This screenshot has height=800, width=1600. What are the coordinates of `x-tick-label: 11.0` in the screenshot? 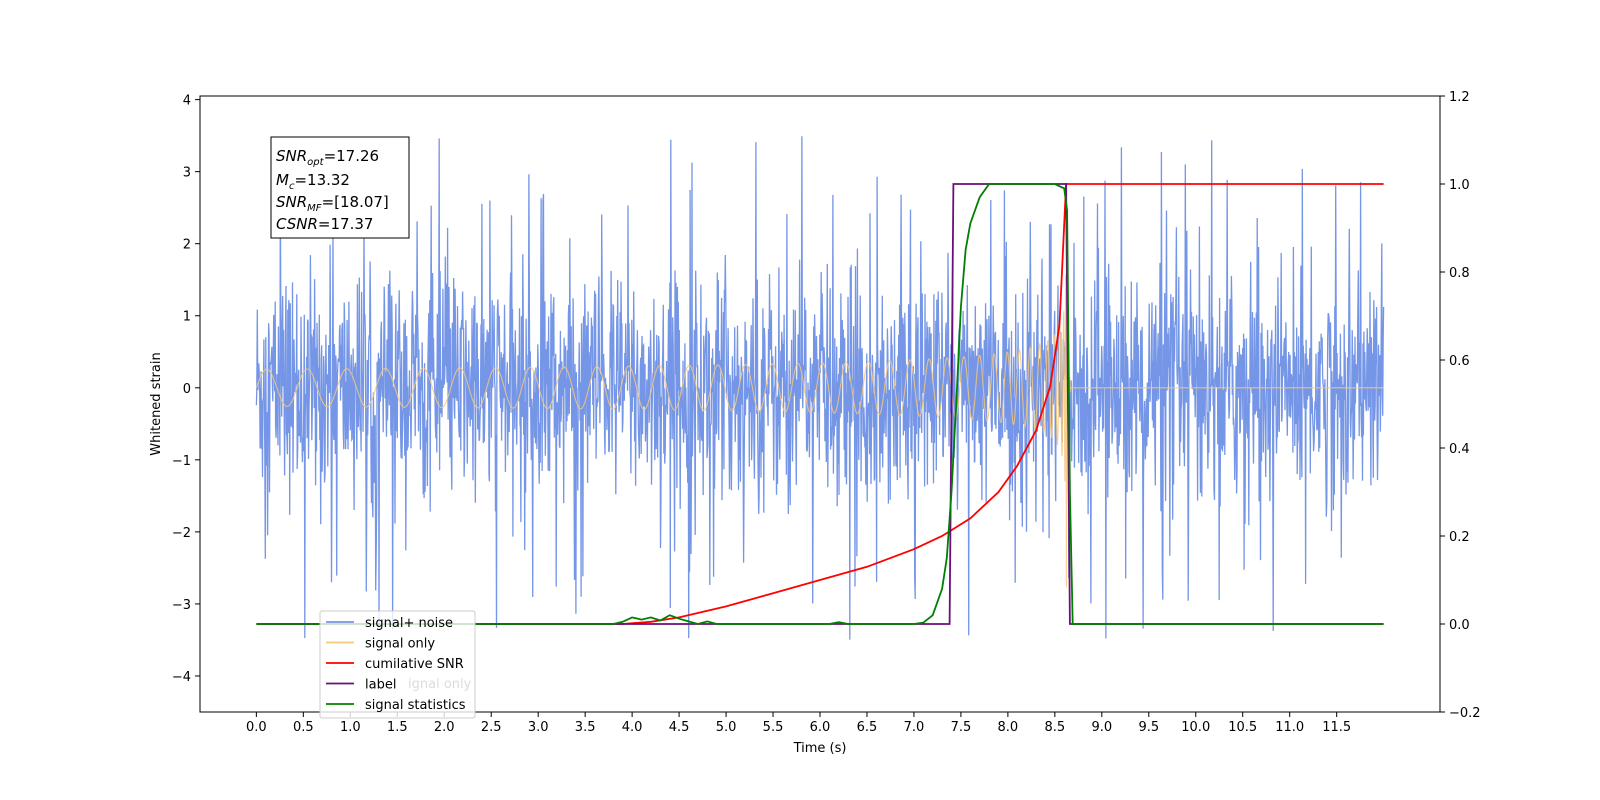 It's located at (1289, 727).